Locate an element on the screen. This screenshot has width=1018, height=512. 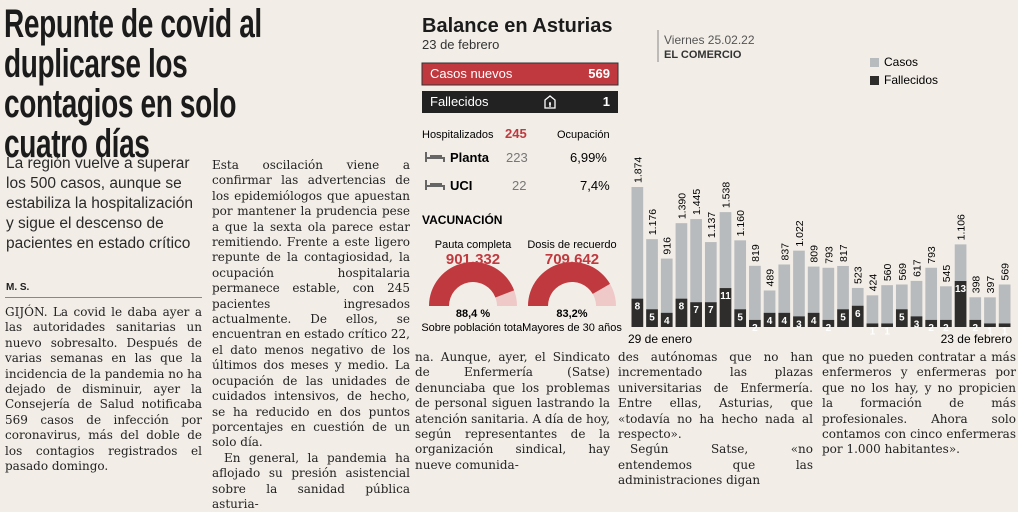
stamp-paper: EL COMERCIO is located at coordinates (703, 55).